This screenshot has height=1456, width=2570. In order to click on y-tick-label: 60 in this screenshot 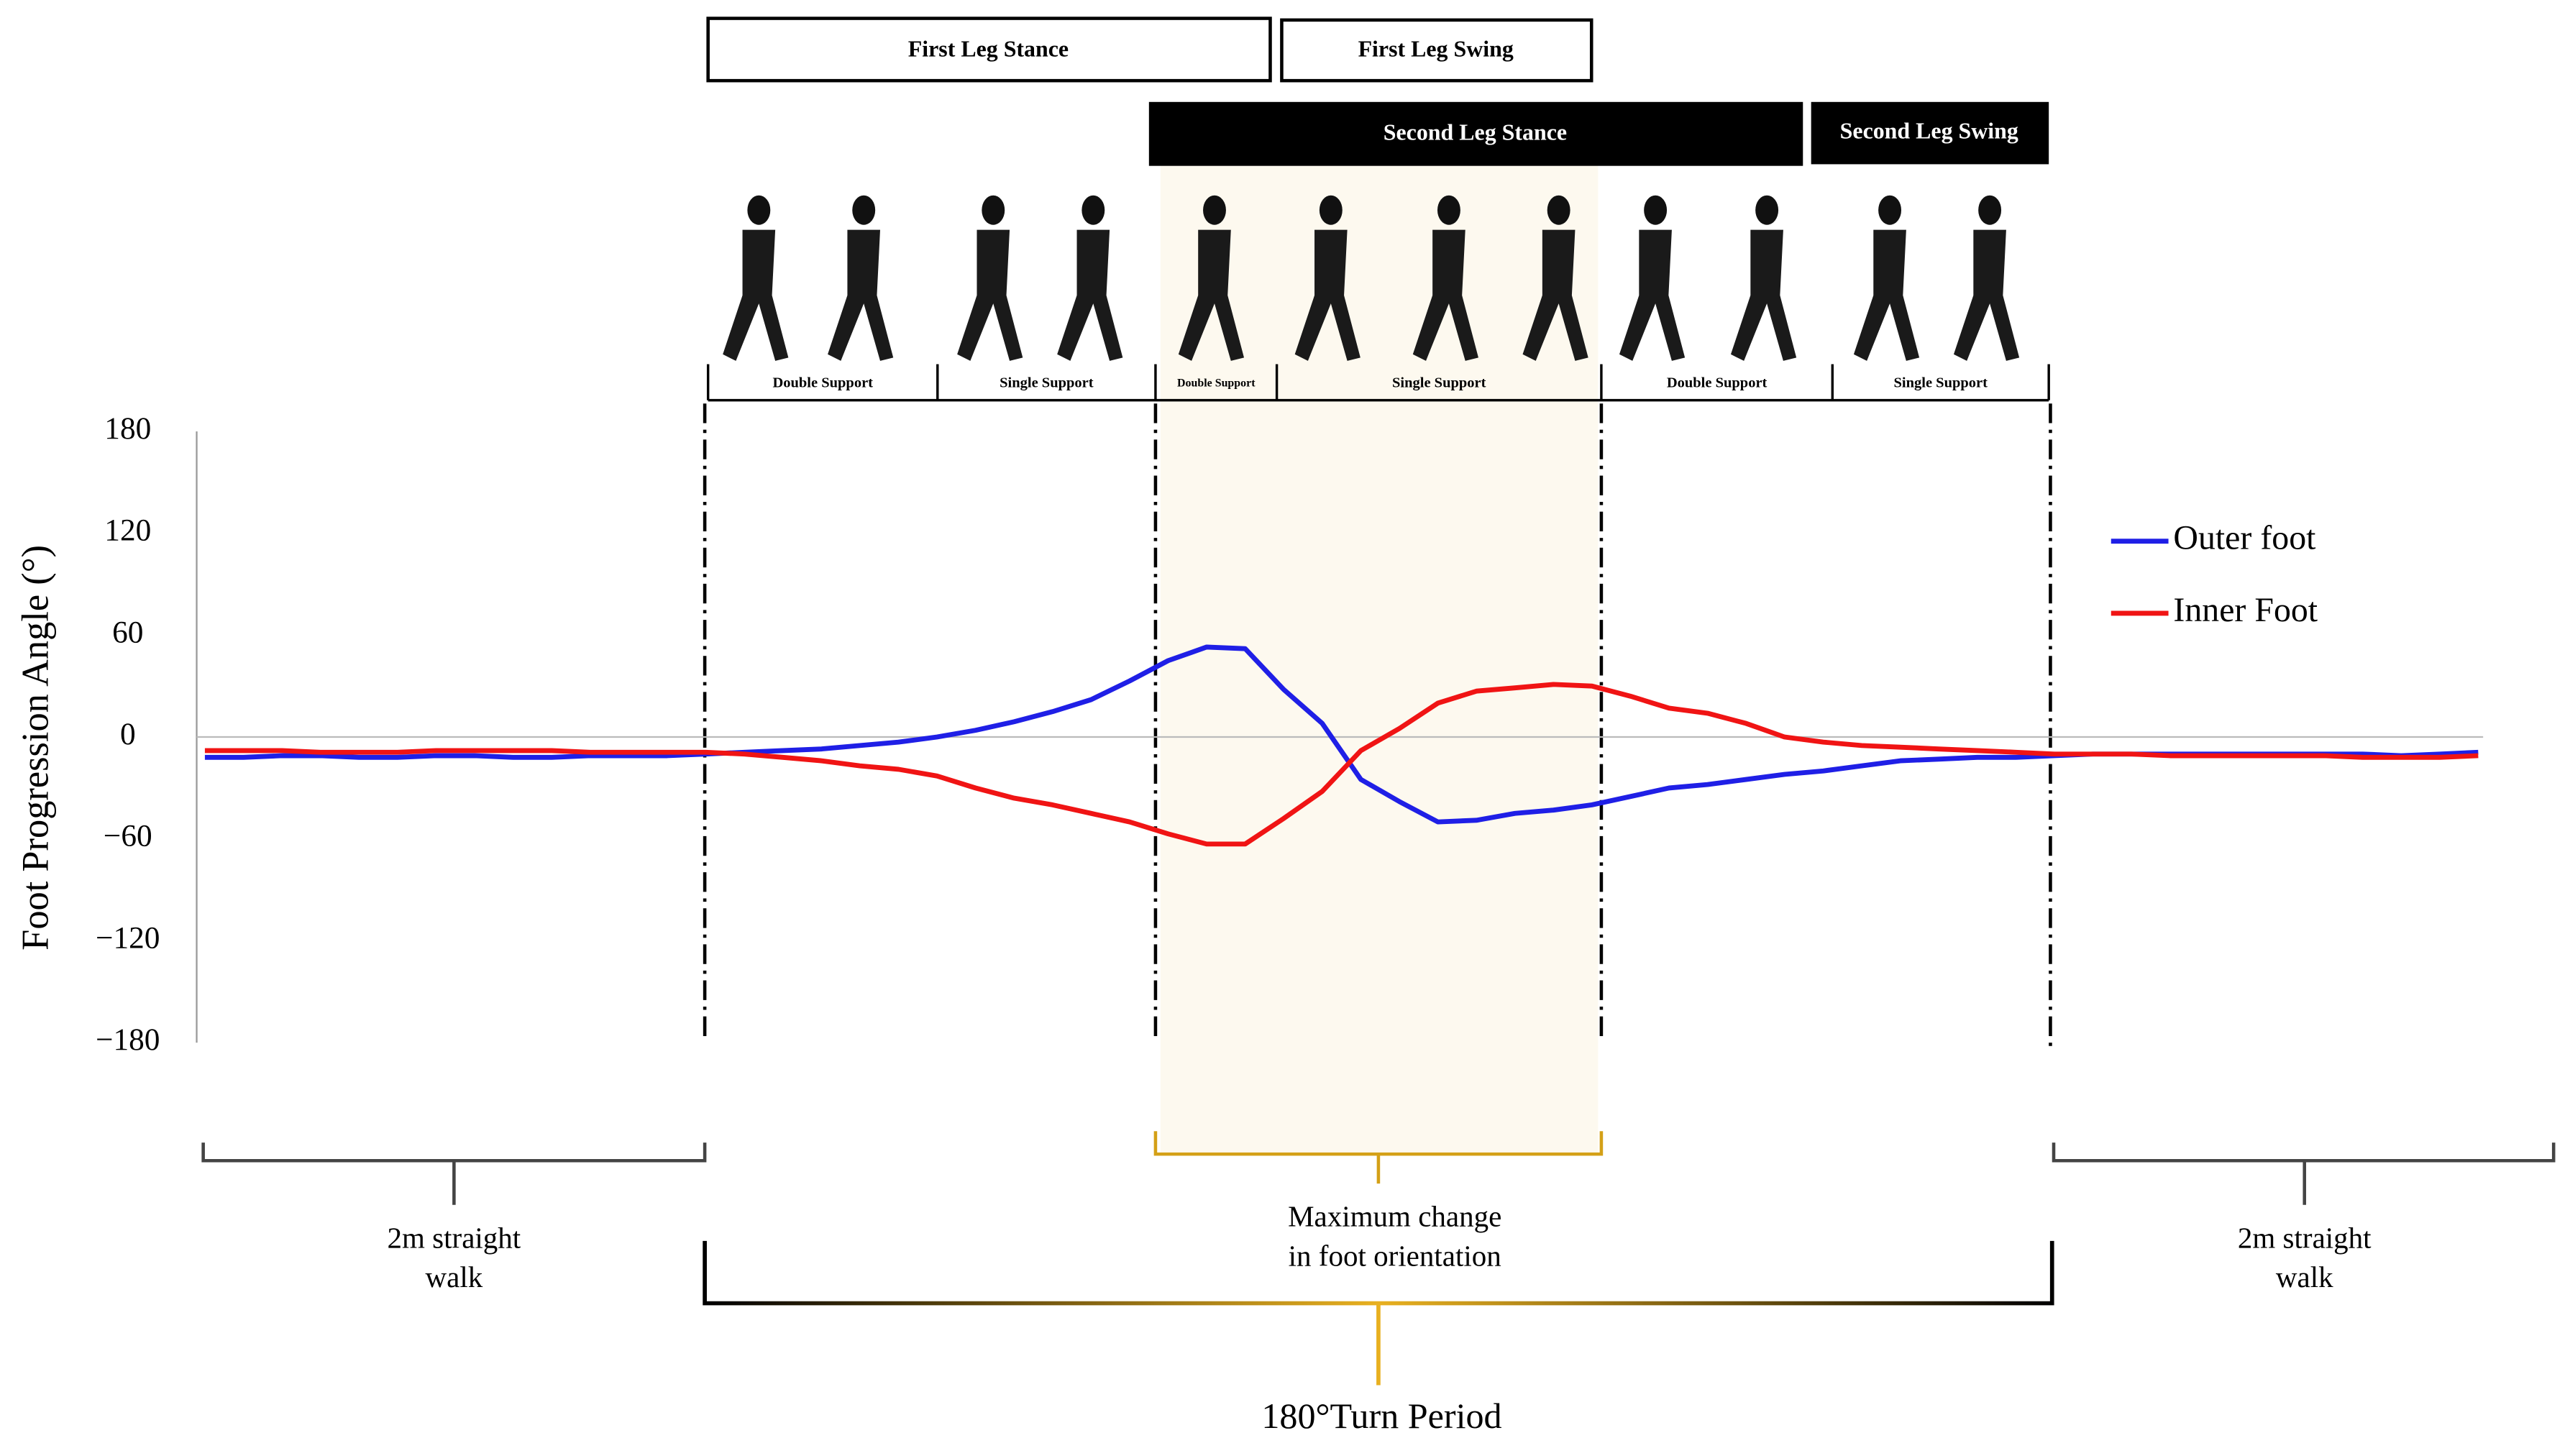, I will do `click(127, 632)`.